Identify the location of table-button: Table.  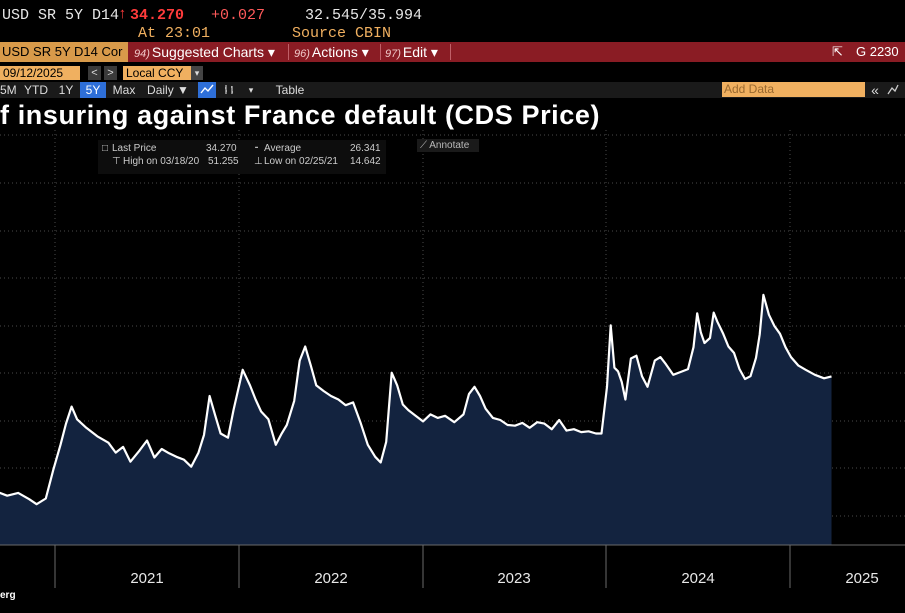
(290, 90).